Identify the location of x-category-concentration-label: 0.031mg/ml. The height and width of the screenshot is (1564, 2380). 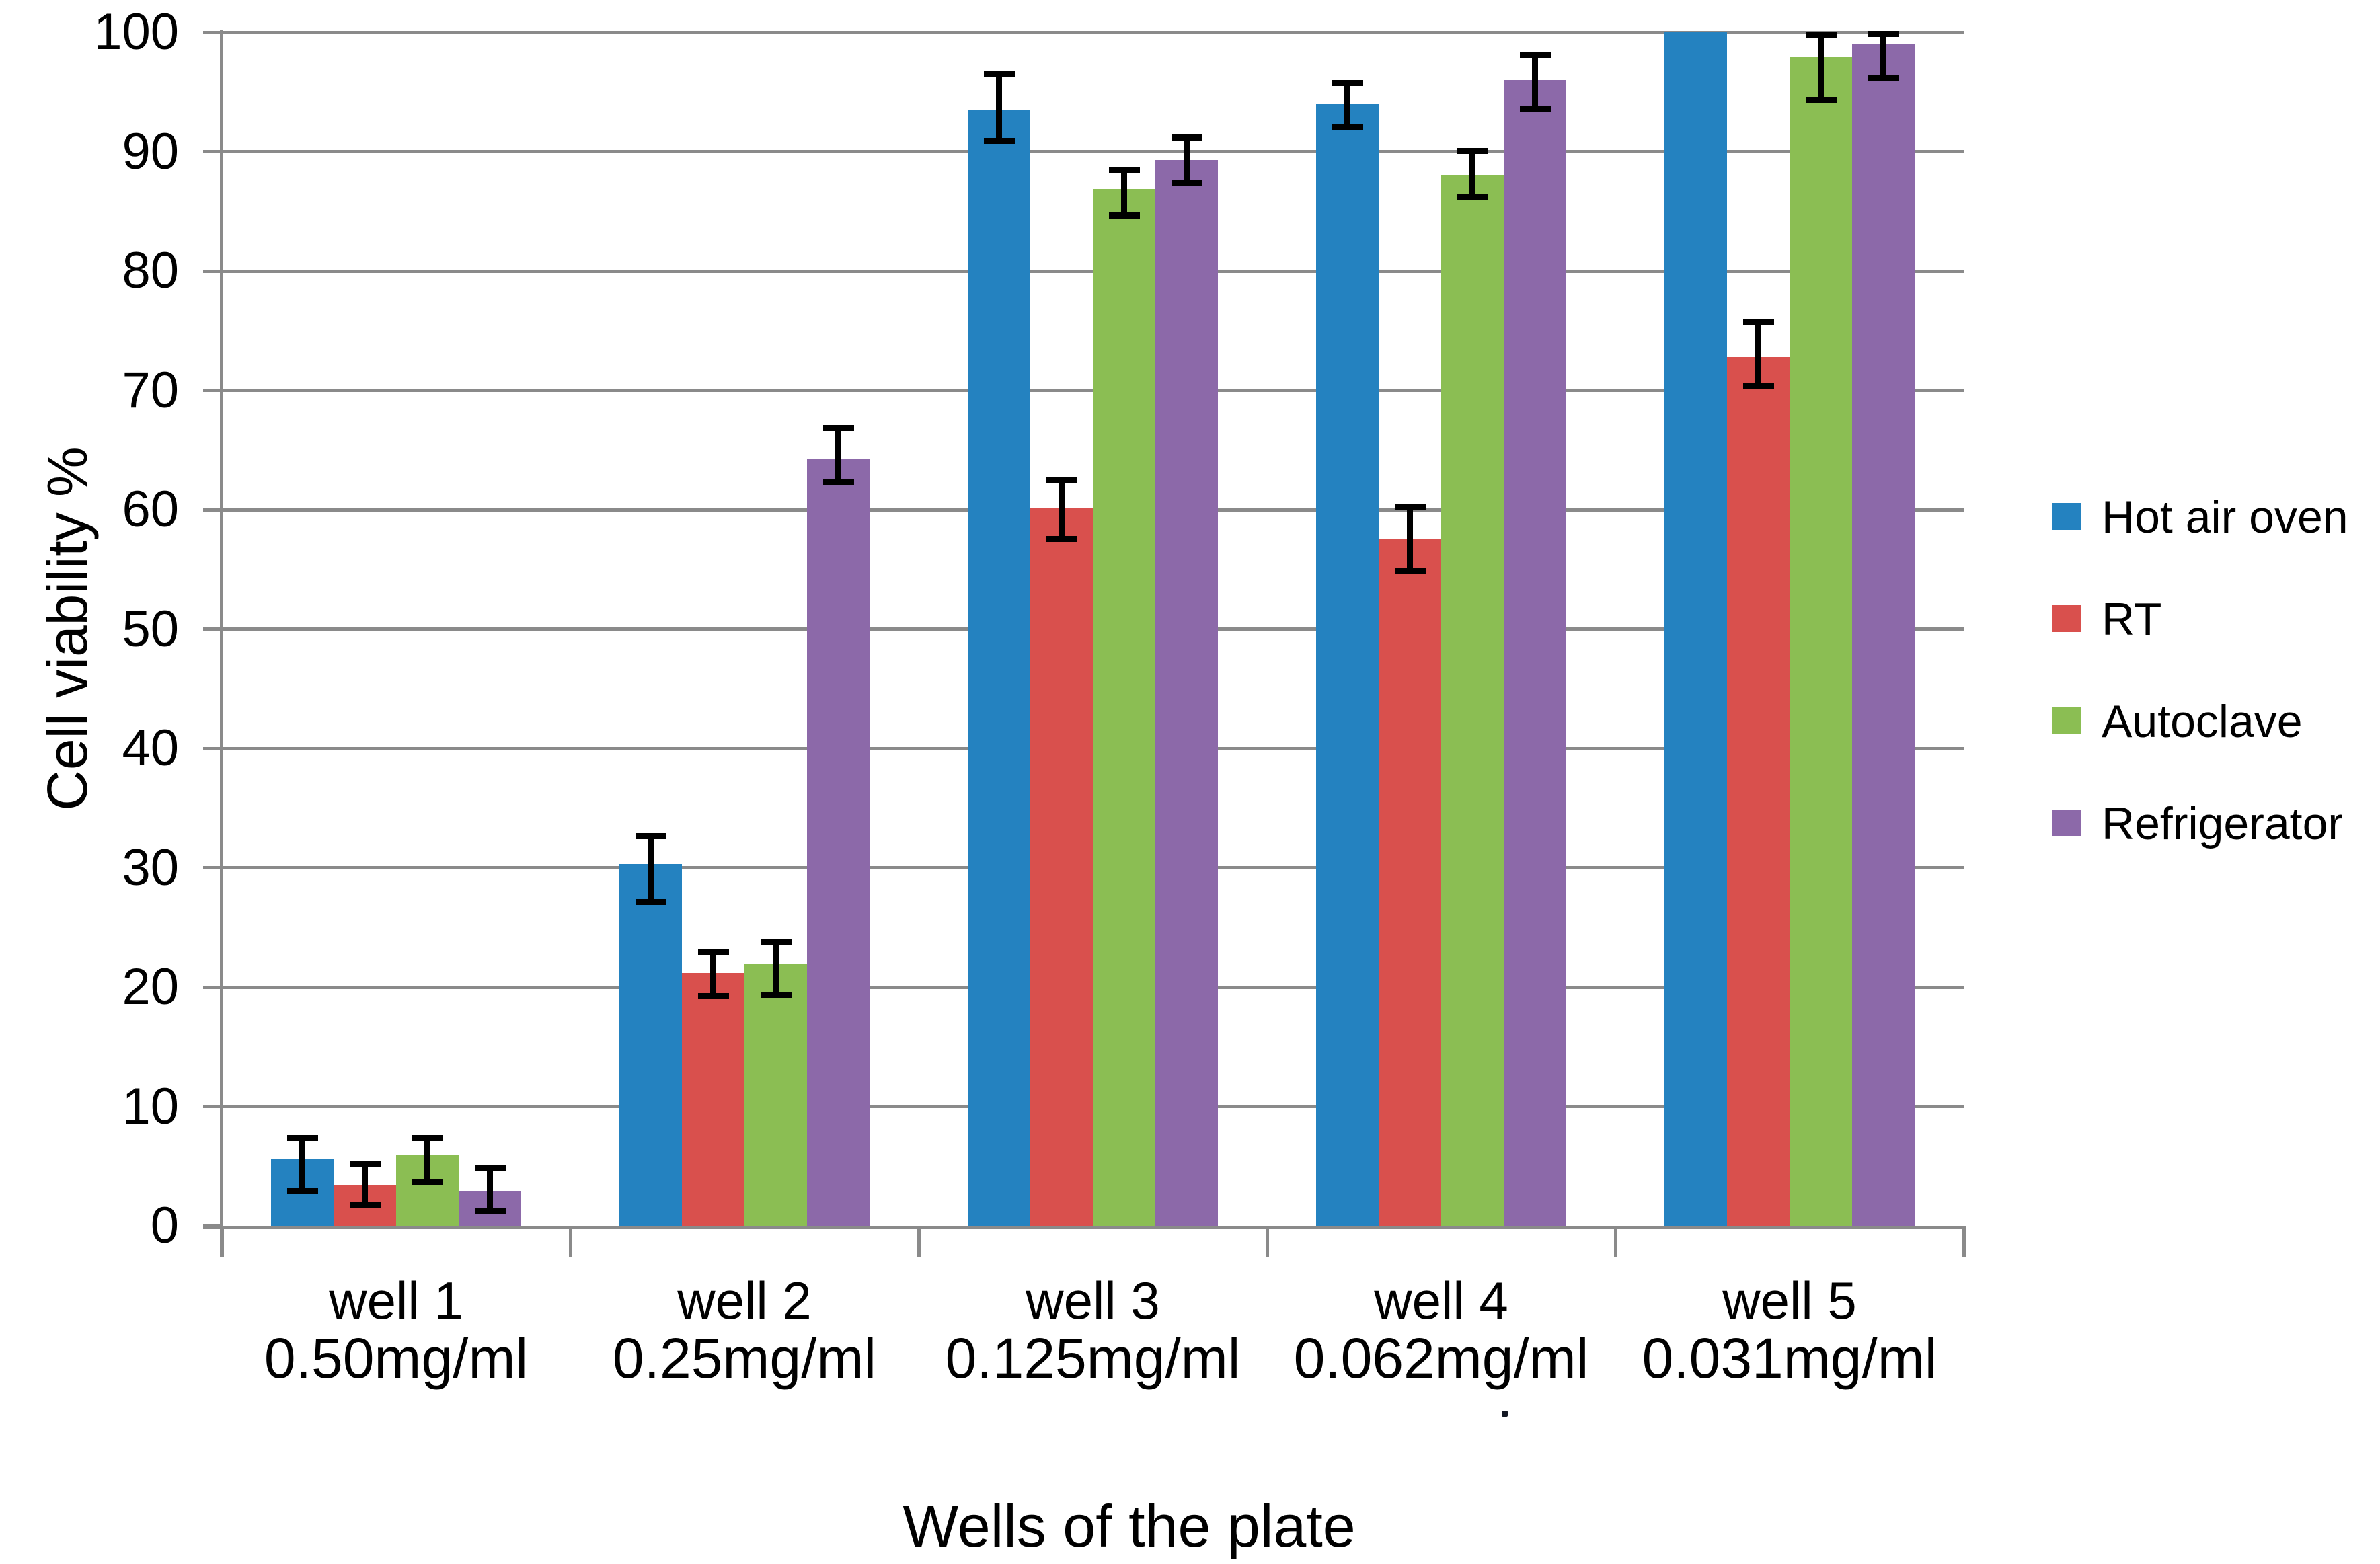
(1790, 1358).